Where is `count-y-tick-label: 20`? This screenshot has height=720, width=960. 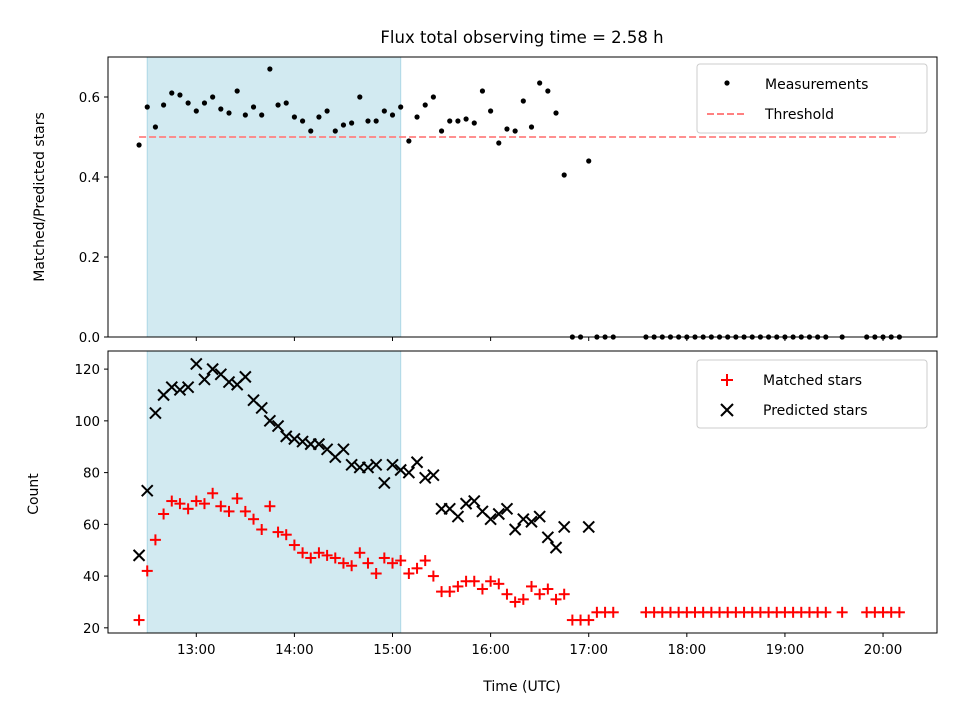
count-y-tick-label: 20 is located at coordinates (91, 629).